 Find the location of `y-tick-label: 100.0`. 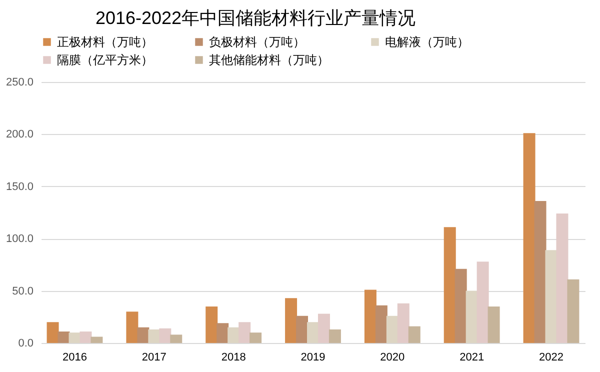

y-tick-label: 100.0 is located at coordinates (20, 239).